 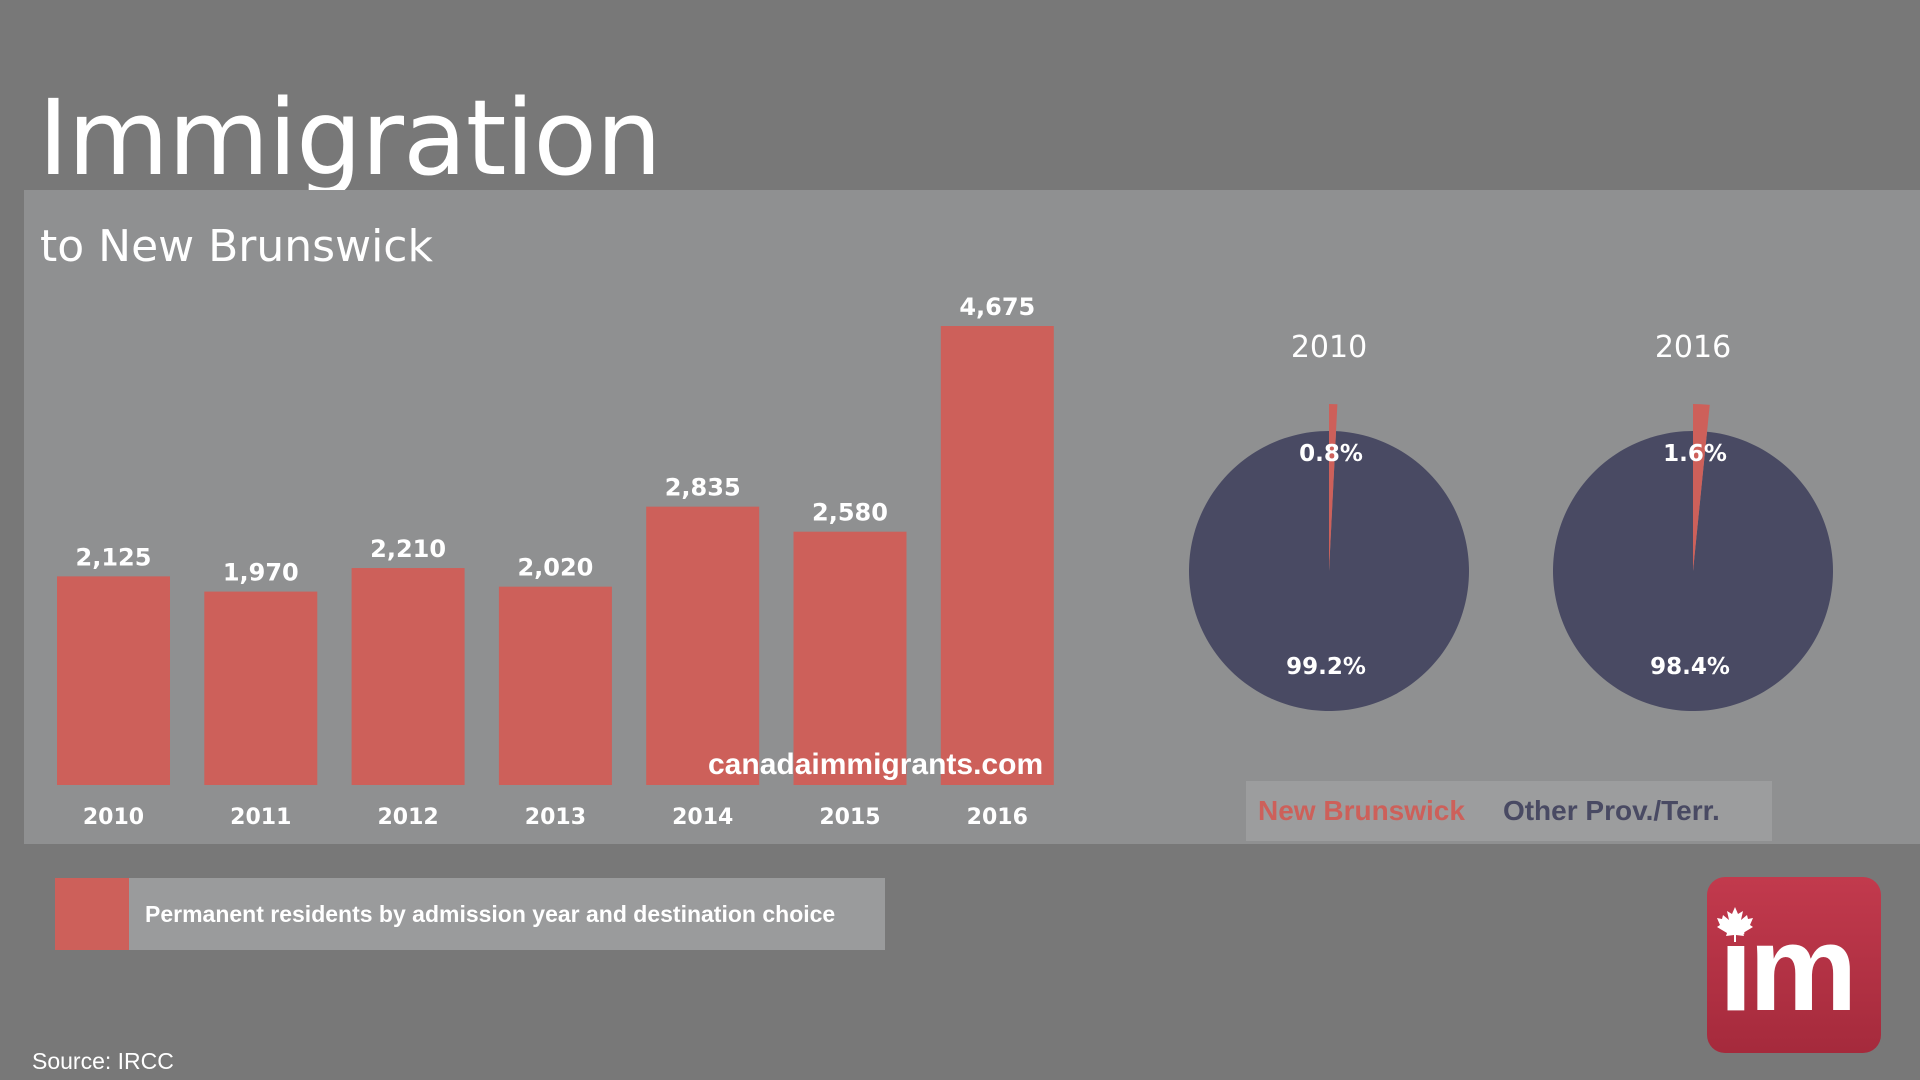 I want to click on pie-value-label: 0.8%, so click(x=1331, y=454).